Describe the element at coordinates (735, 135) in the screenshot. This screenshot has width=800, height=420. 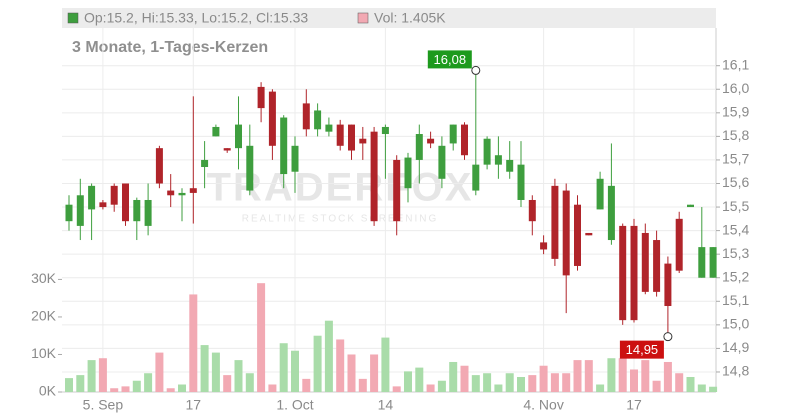
I see `y-tick-label: 15,8` at that location.